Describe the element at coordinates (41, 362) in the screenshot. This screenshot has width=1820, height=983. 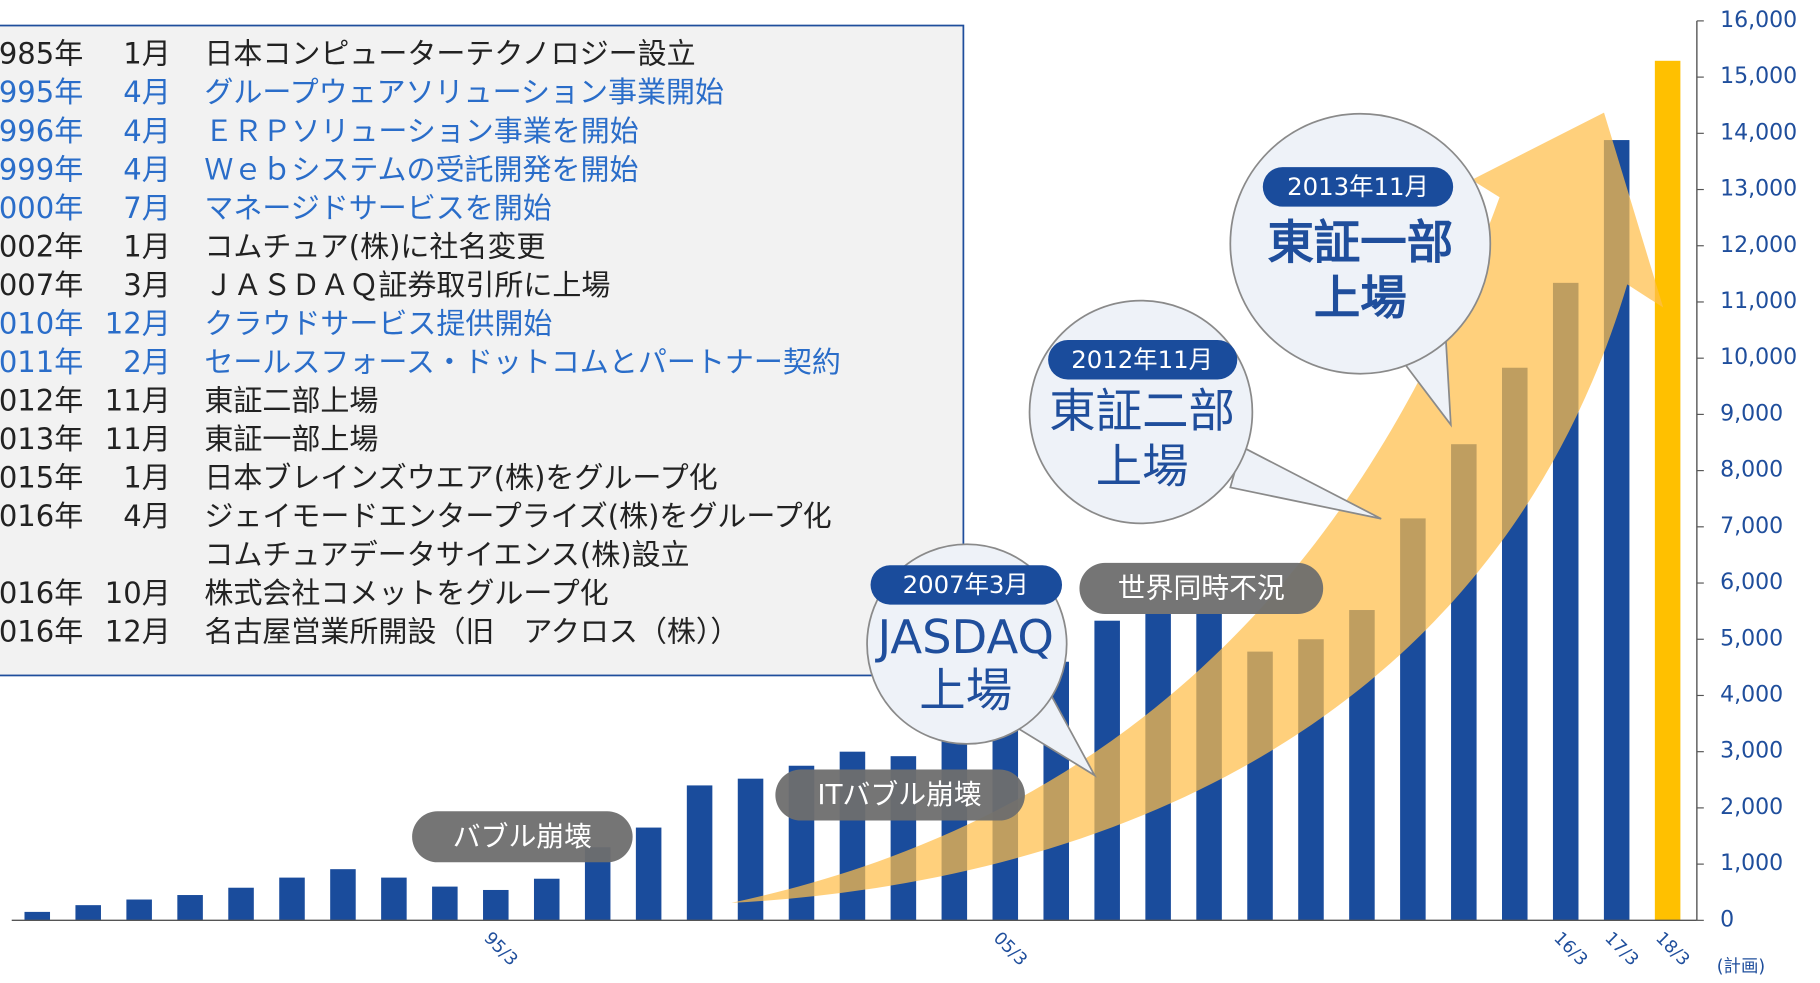
I see `event-year: 2011年` at that location.